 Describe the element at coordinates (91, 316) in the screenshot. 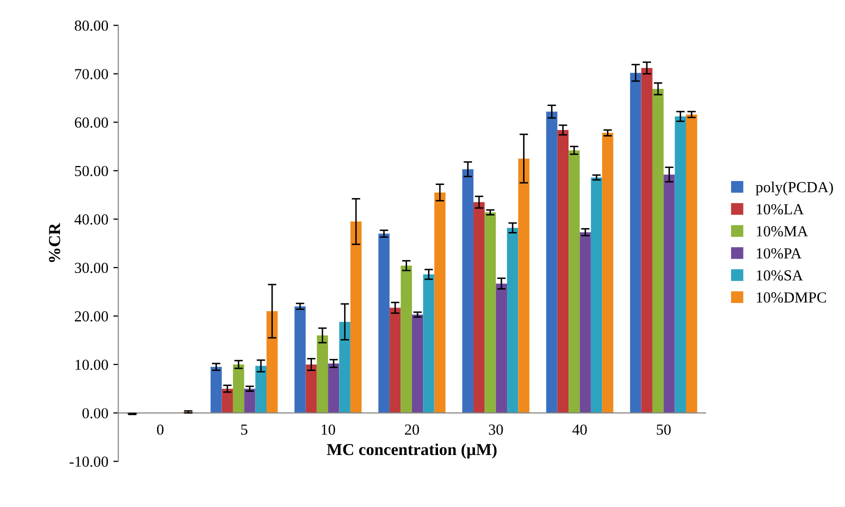

I see `y-tick-label: 20.00` at that location.